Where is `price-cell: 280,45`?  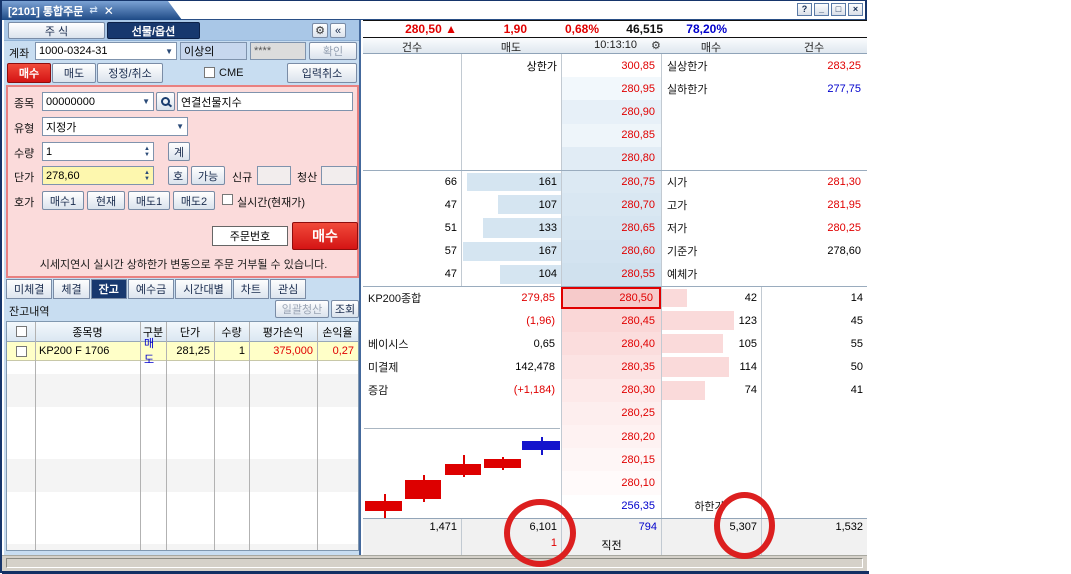 price-cell: 280,45 is located at coordinates (611, 321).